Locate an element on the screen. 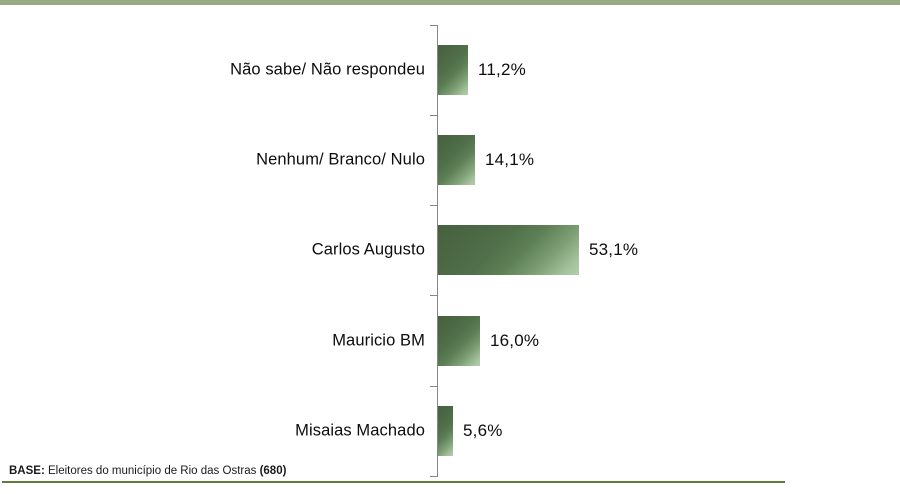  bar-category-label: Não sabe/ Não respondeu is located at coordinates (327, 69).